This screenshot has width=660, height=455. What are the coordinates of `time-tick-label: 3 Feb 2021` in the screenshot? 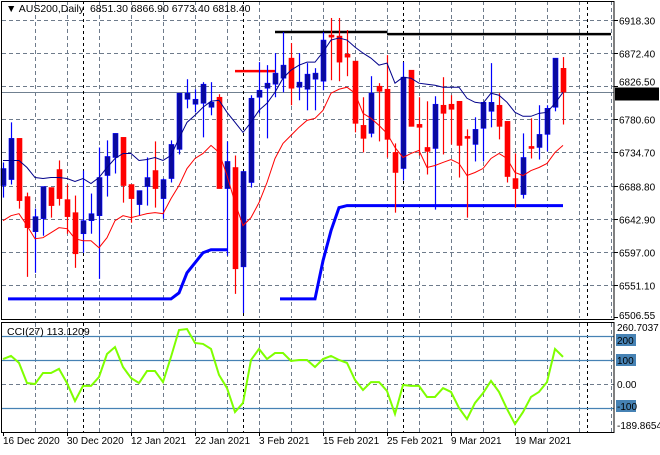 It's located at (284, 441).